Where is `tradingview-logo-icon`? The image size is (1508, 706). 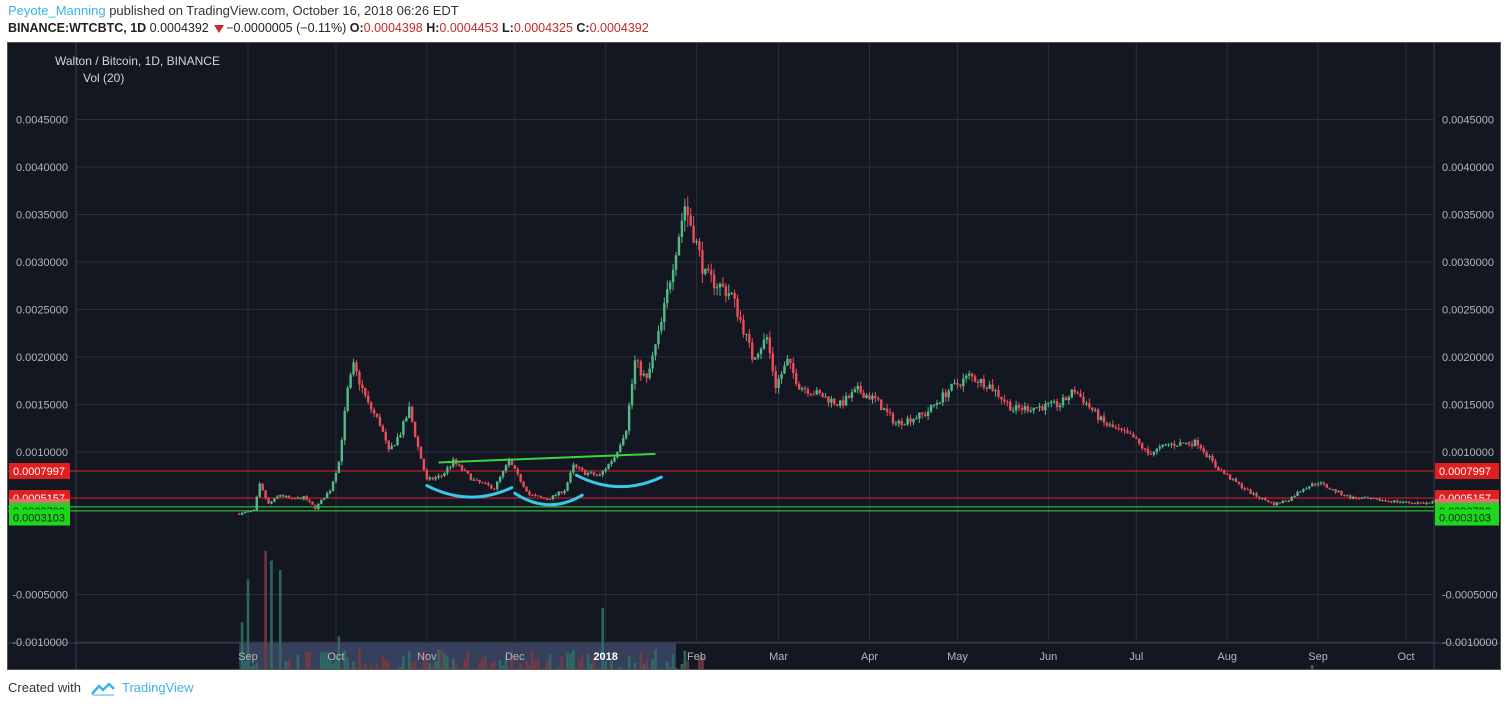
tradingview-logo-icon is located at coordinates (102, 689).